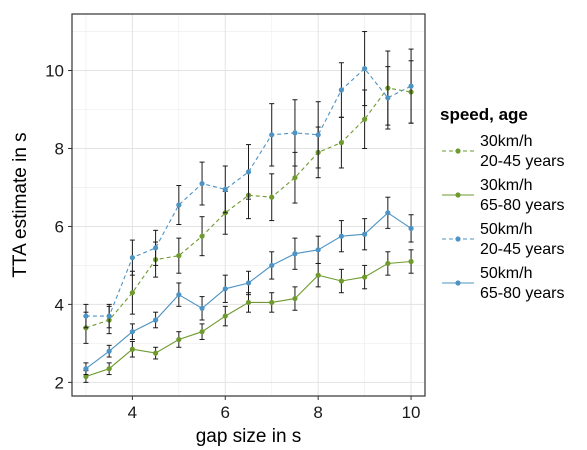 Image resolution: width=587 pixels, height=450 pixels. Describe the element at coordinates (411, 412) in the screenshot. I see `x-tick-label: 10` at that location.